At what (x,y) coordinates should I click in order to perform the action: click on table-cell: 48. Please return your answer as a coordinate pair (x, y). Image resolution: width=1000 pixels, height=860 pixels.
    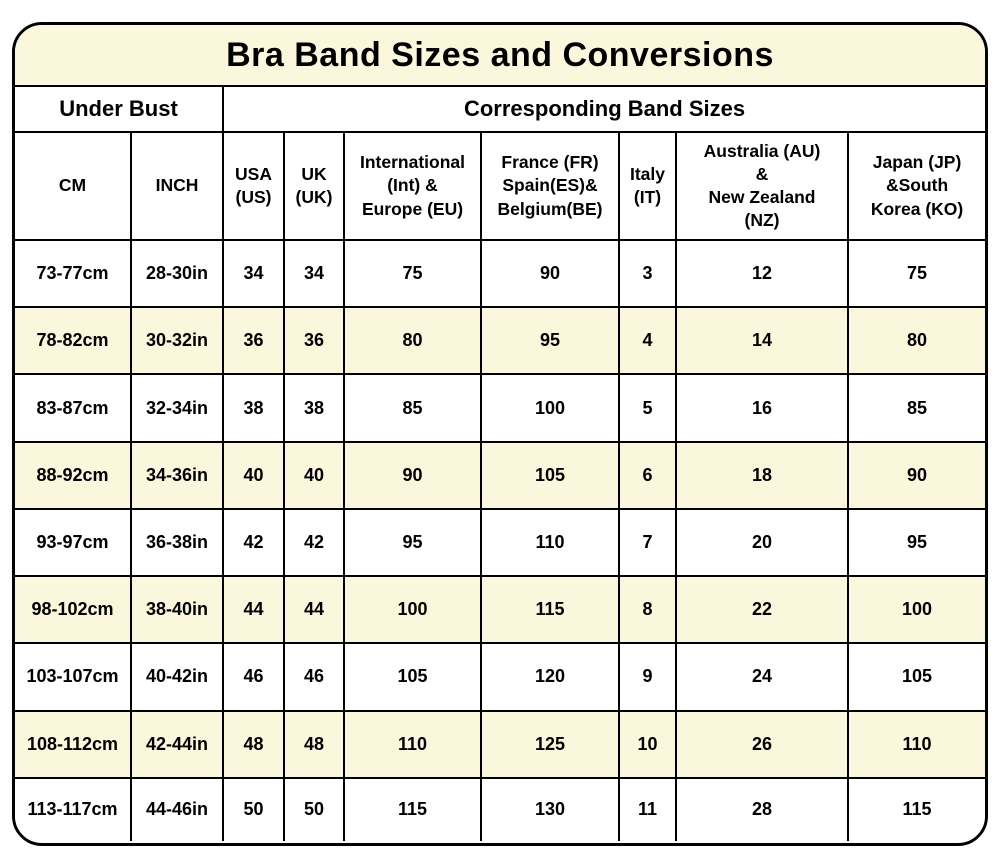
    Looking at the image, I should click on (254, 745).